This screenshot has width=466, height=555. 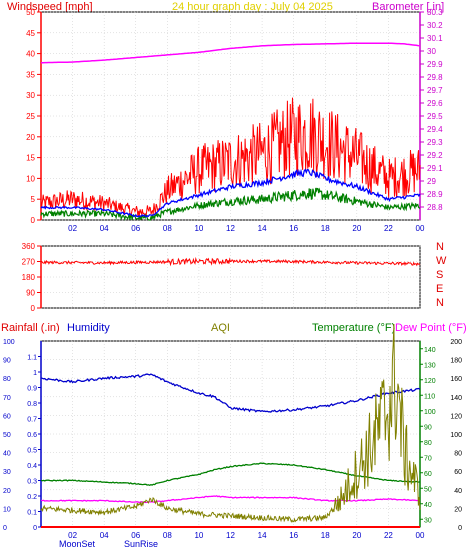 I want to click on direction-y-tick-label: 360, so click(x=29, y=246).